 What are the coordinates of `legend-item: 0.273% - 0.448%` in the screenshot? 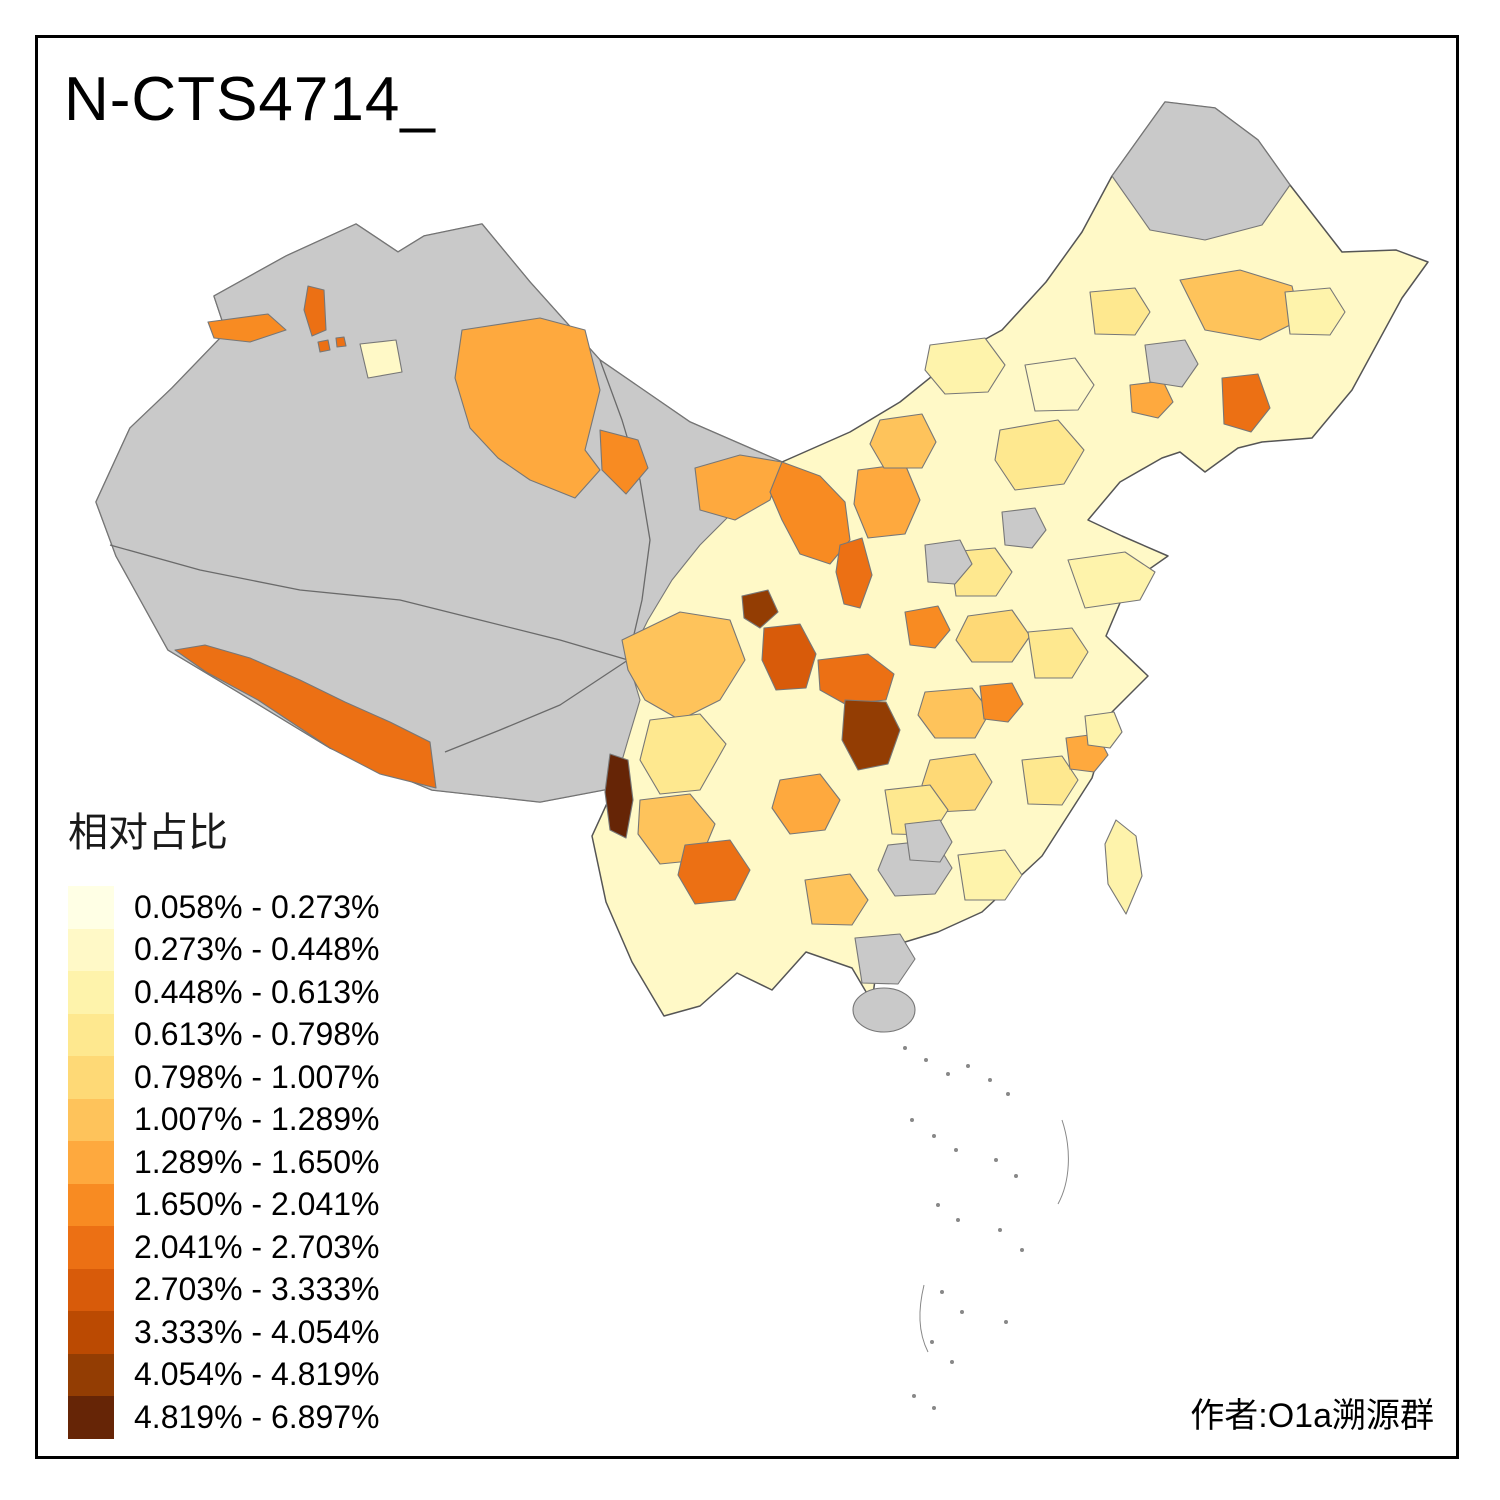 It's located at (224, 949).